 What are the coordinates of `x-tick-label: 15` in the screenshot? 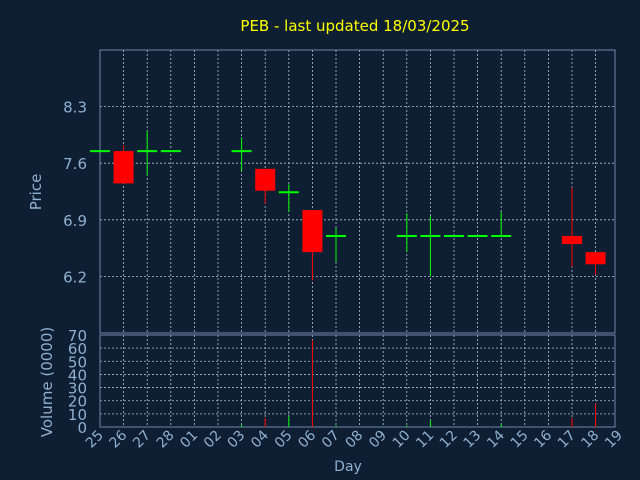 It's located at (520, 440).